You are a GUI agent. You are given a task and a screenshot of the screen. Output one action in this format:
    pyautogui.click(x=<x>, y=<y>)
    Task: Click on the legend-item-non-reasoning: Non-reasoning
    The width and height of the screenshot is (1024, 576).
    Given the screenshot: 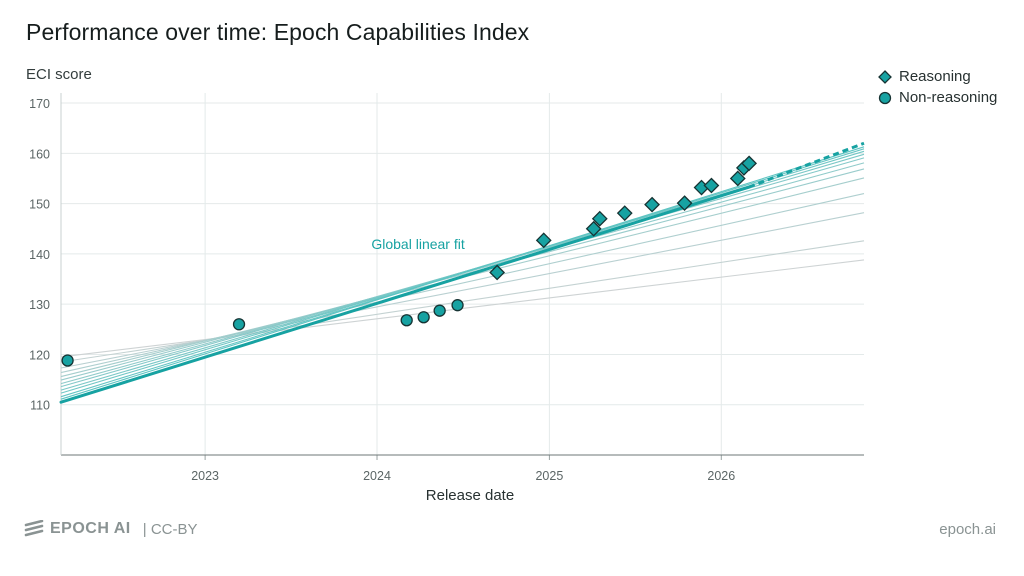 What is the action you would take?
    pyautogui.click(x=937, y=97)
    